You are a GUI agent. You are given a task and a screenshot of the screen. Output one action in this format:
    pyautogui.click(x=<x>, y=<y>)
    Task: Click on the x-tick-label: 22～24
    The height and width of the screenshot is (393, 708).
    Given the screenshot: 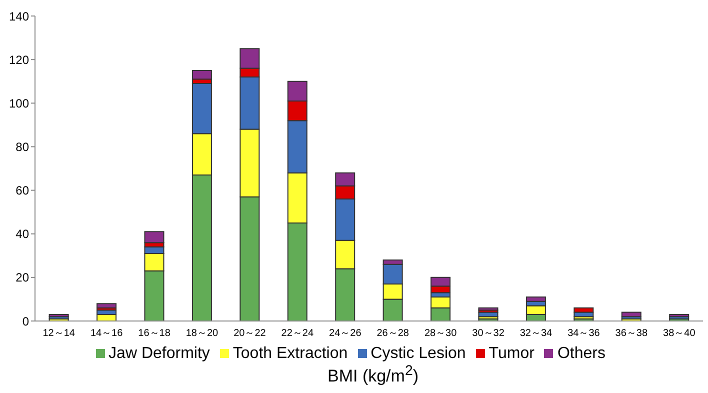 What is the action you would take?
    pyautogui.click(x=297, y=334)
    